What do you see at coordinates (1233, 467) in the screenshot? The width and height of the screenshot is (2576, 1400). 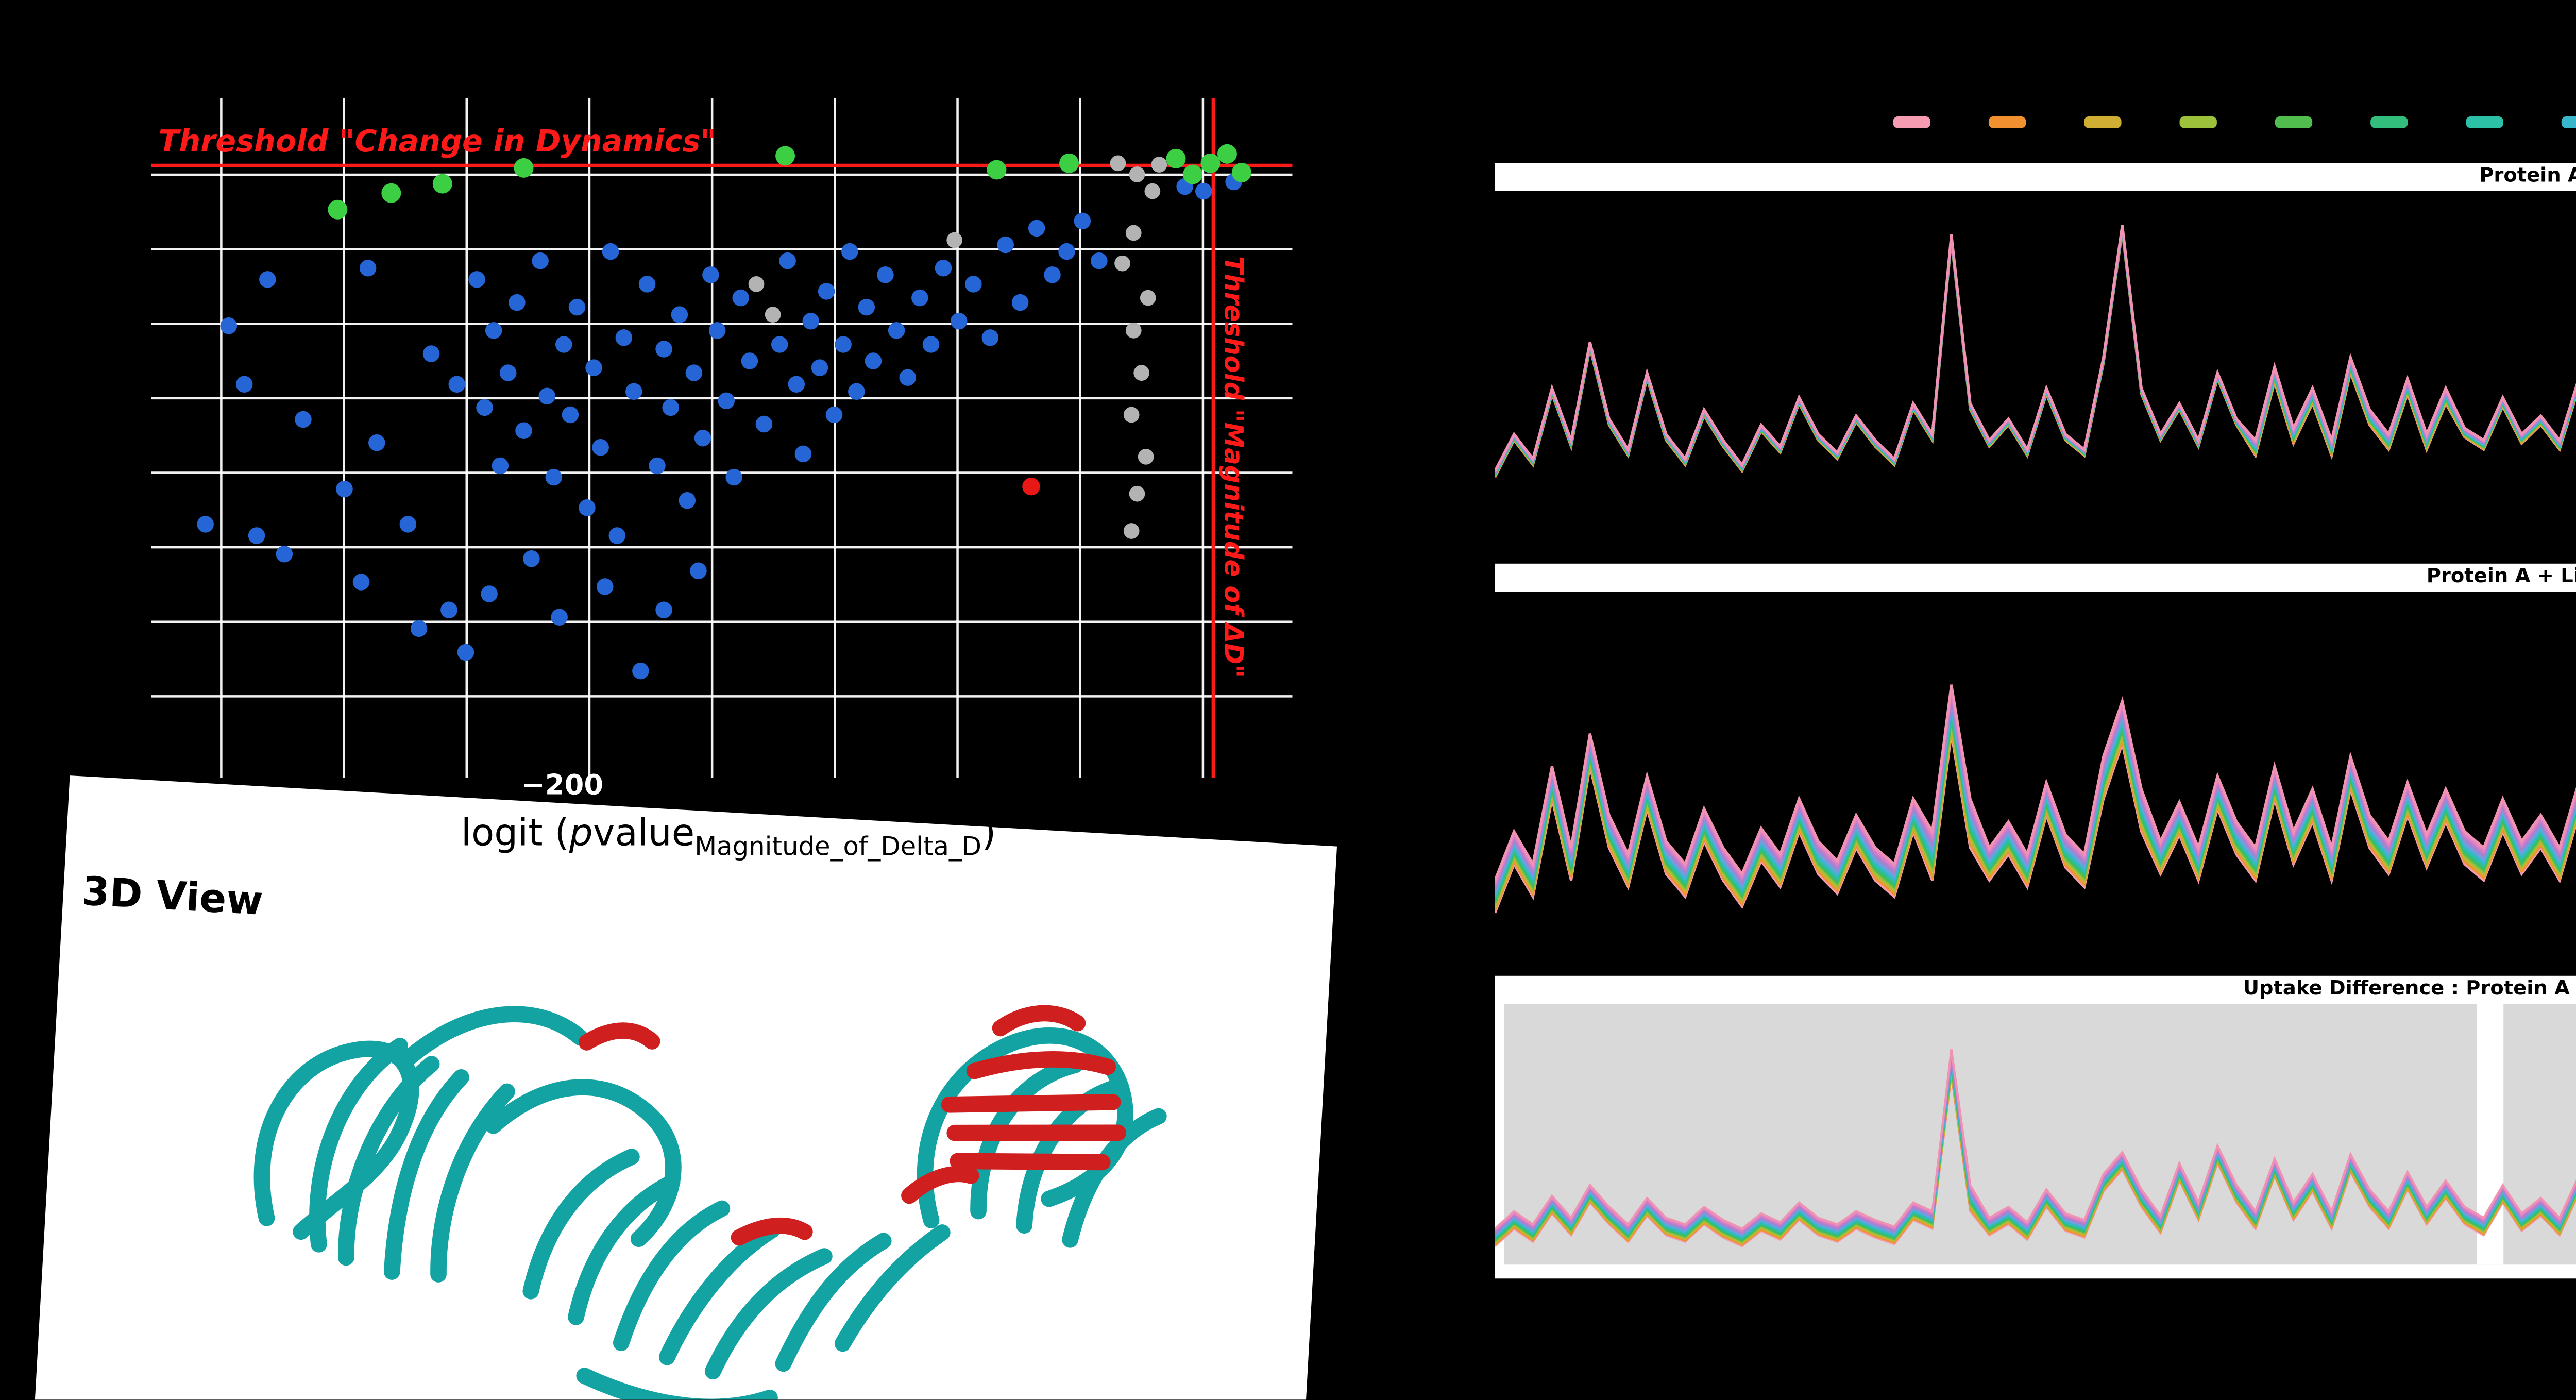 I see `threshold-magnitude-label: Threshold "Magnitude of ΔD"` at bounding box center [1233, 467].